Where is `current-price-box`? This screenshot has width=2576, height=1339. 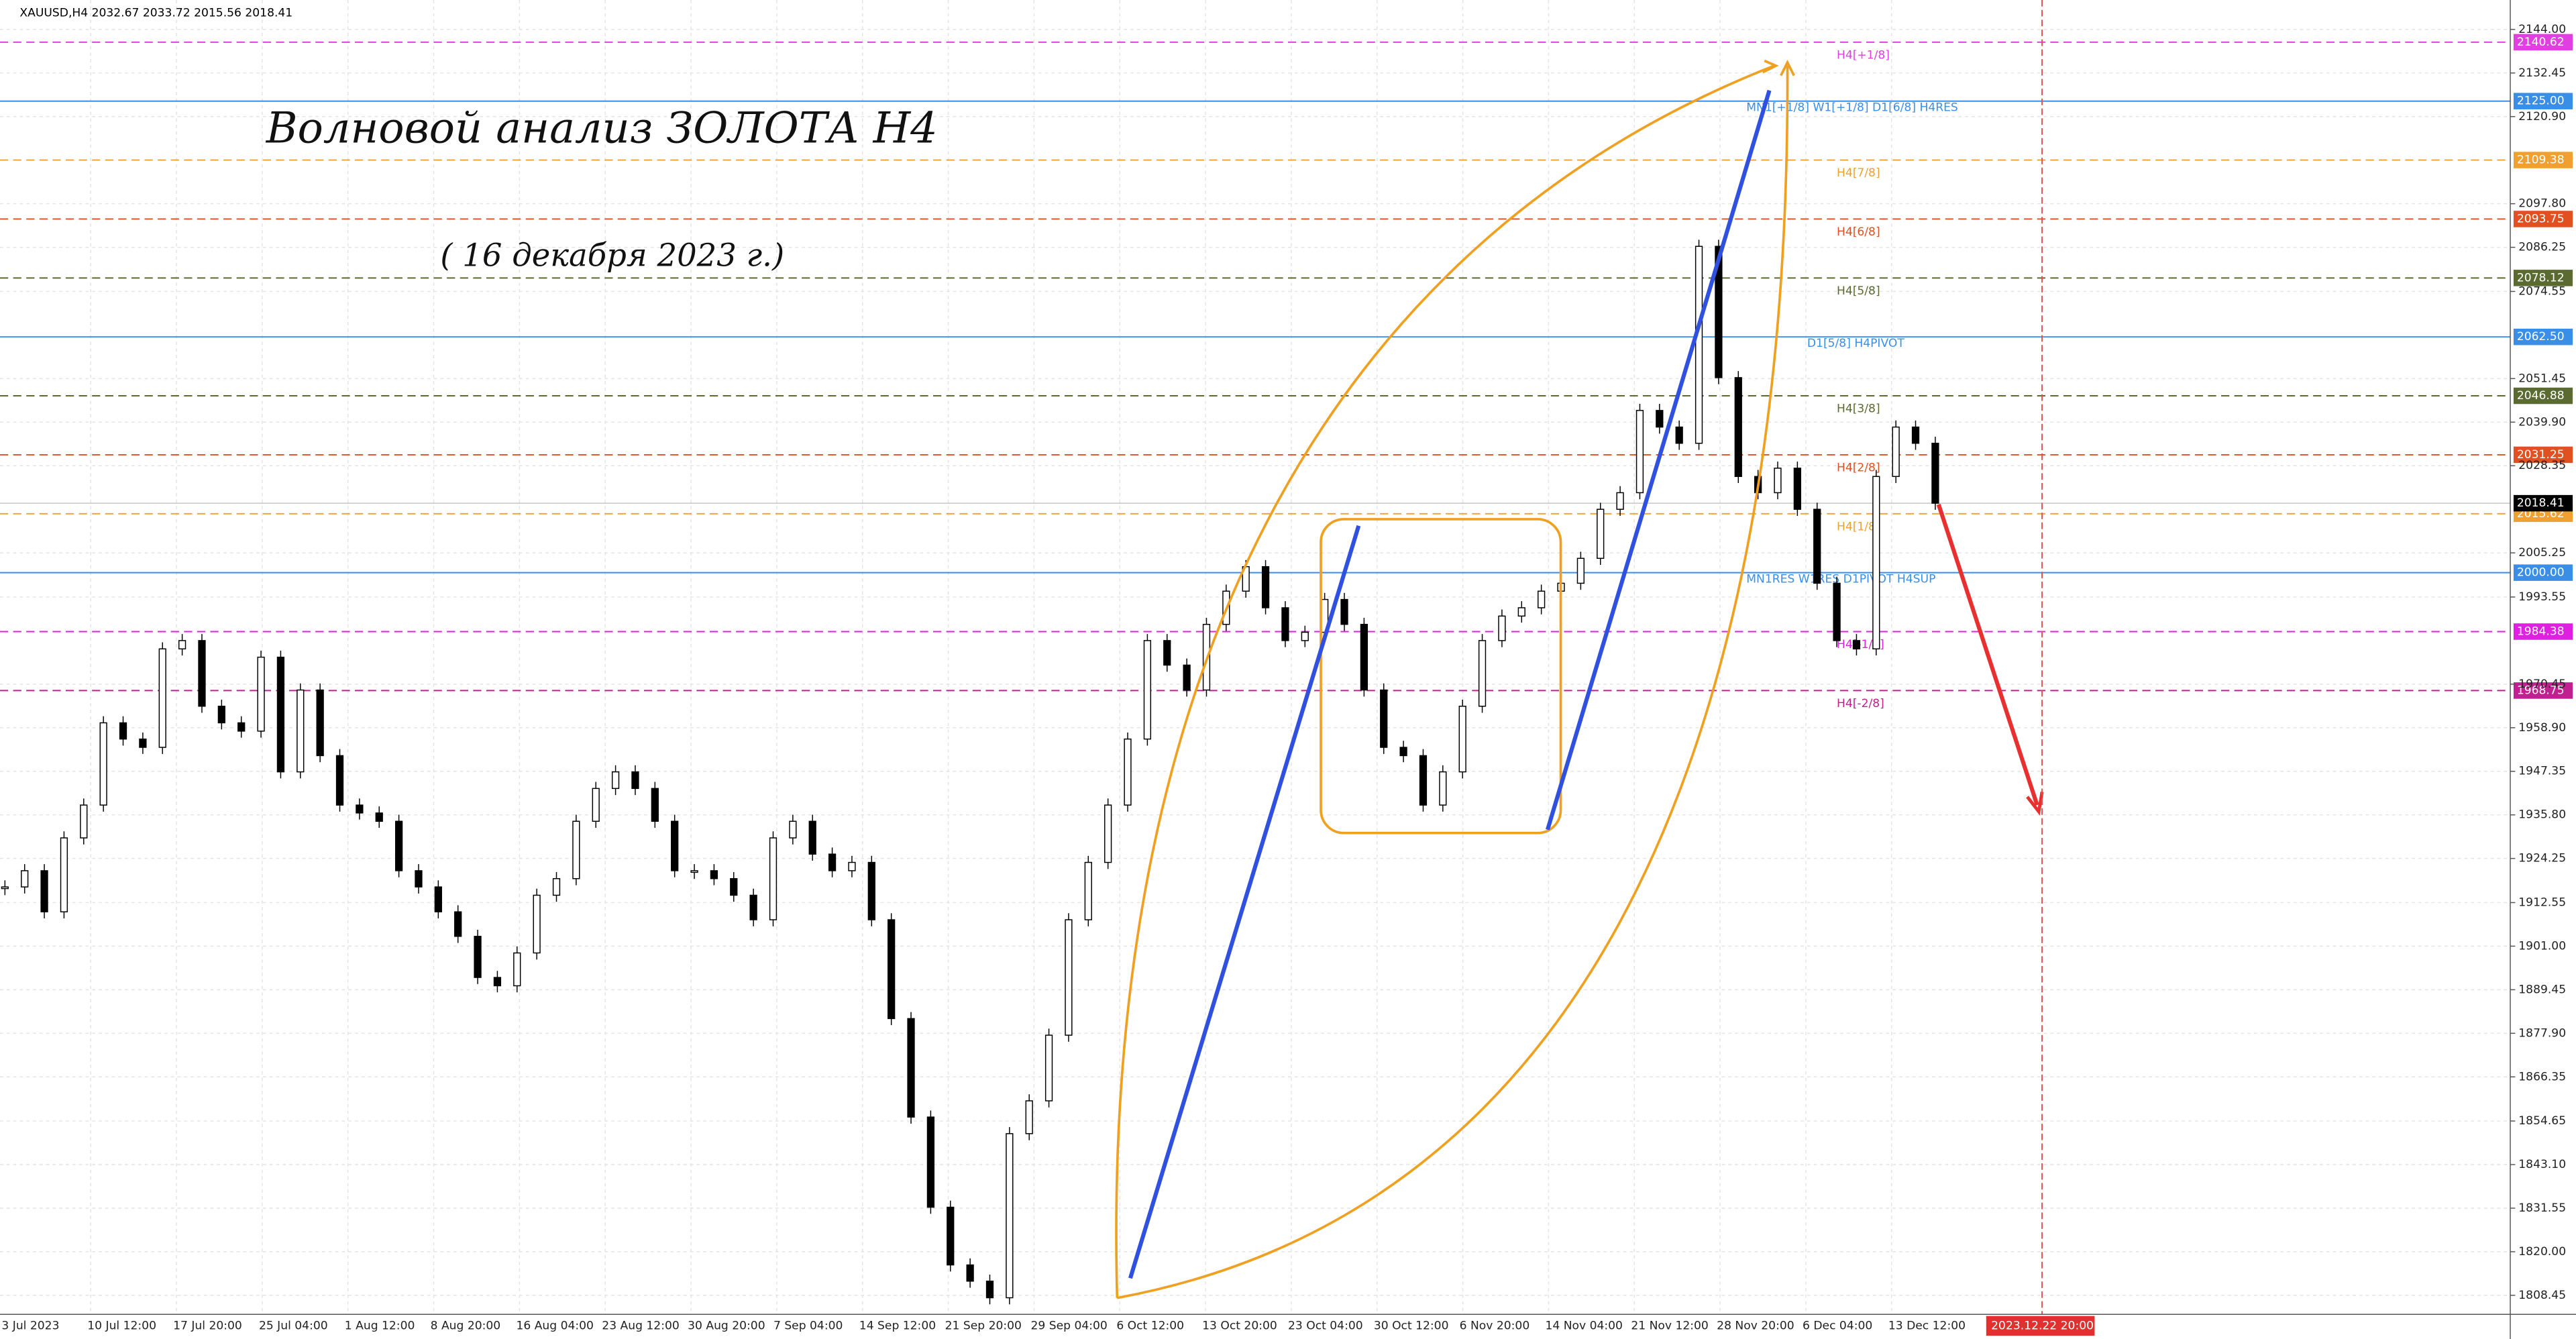 current-price-box is located at coordinates (2543, 503).